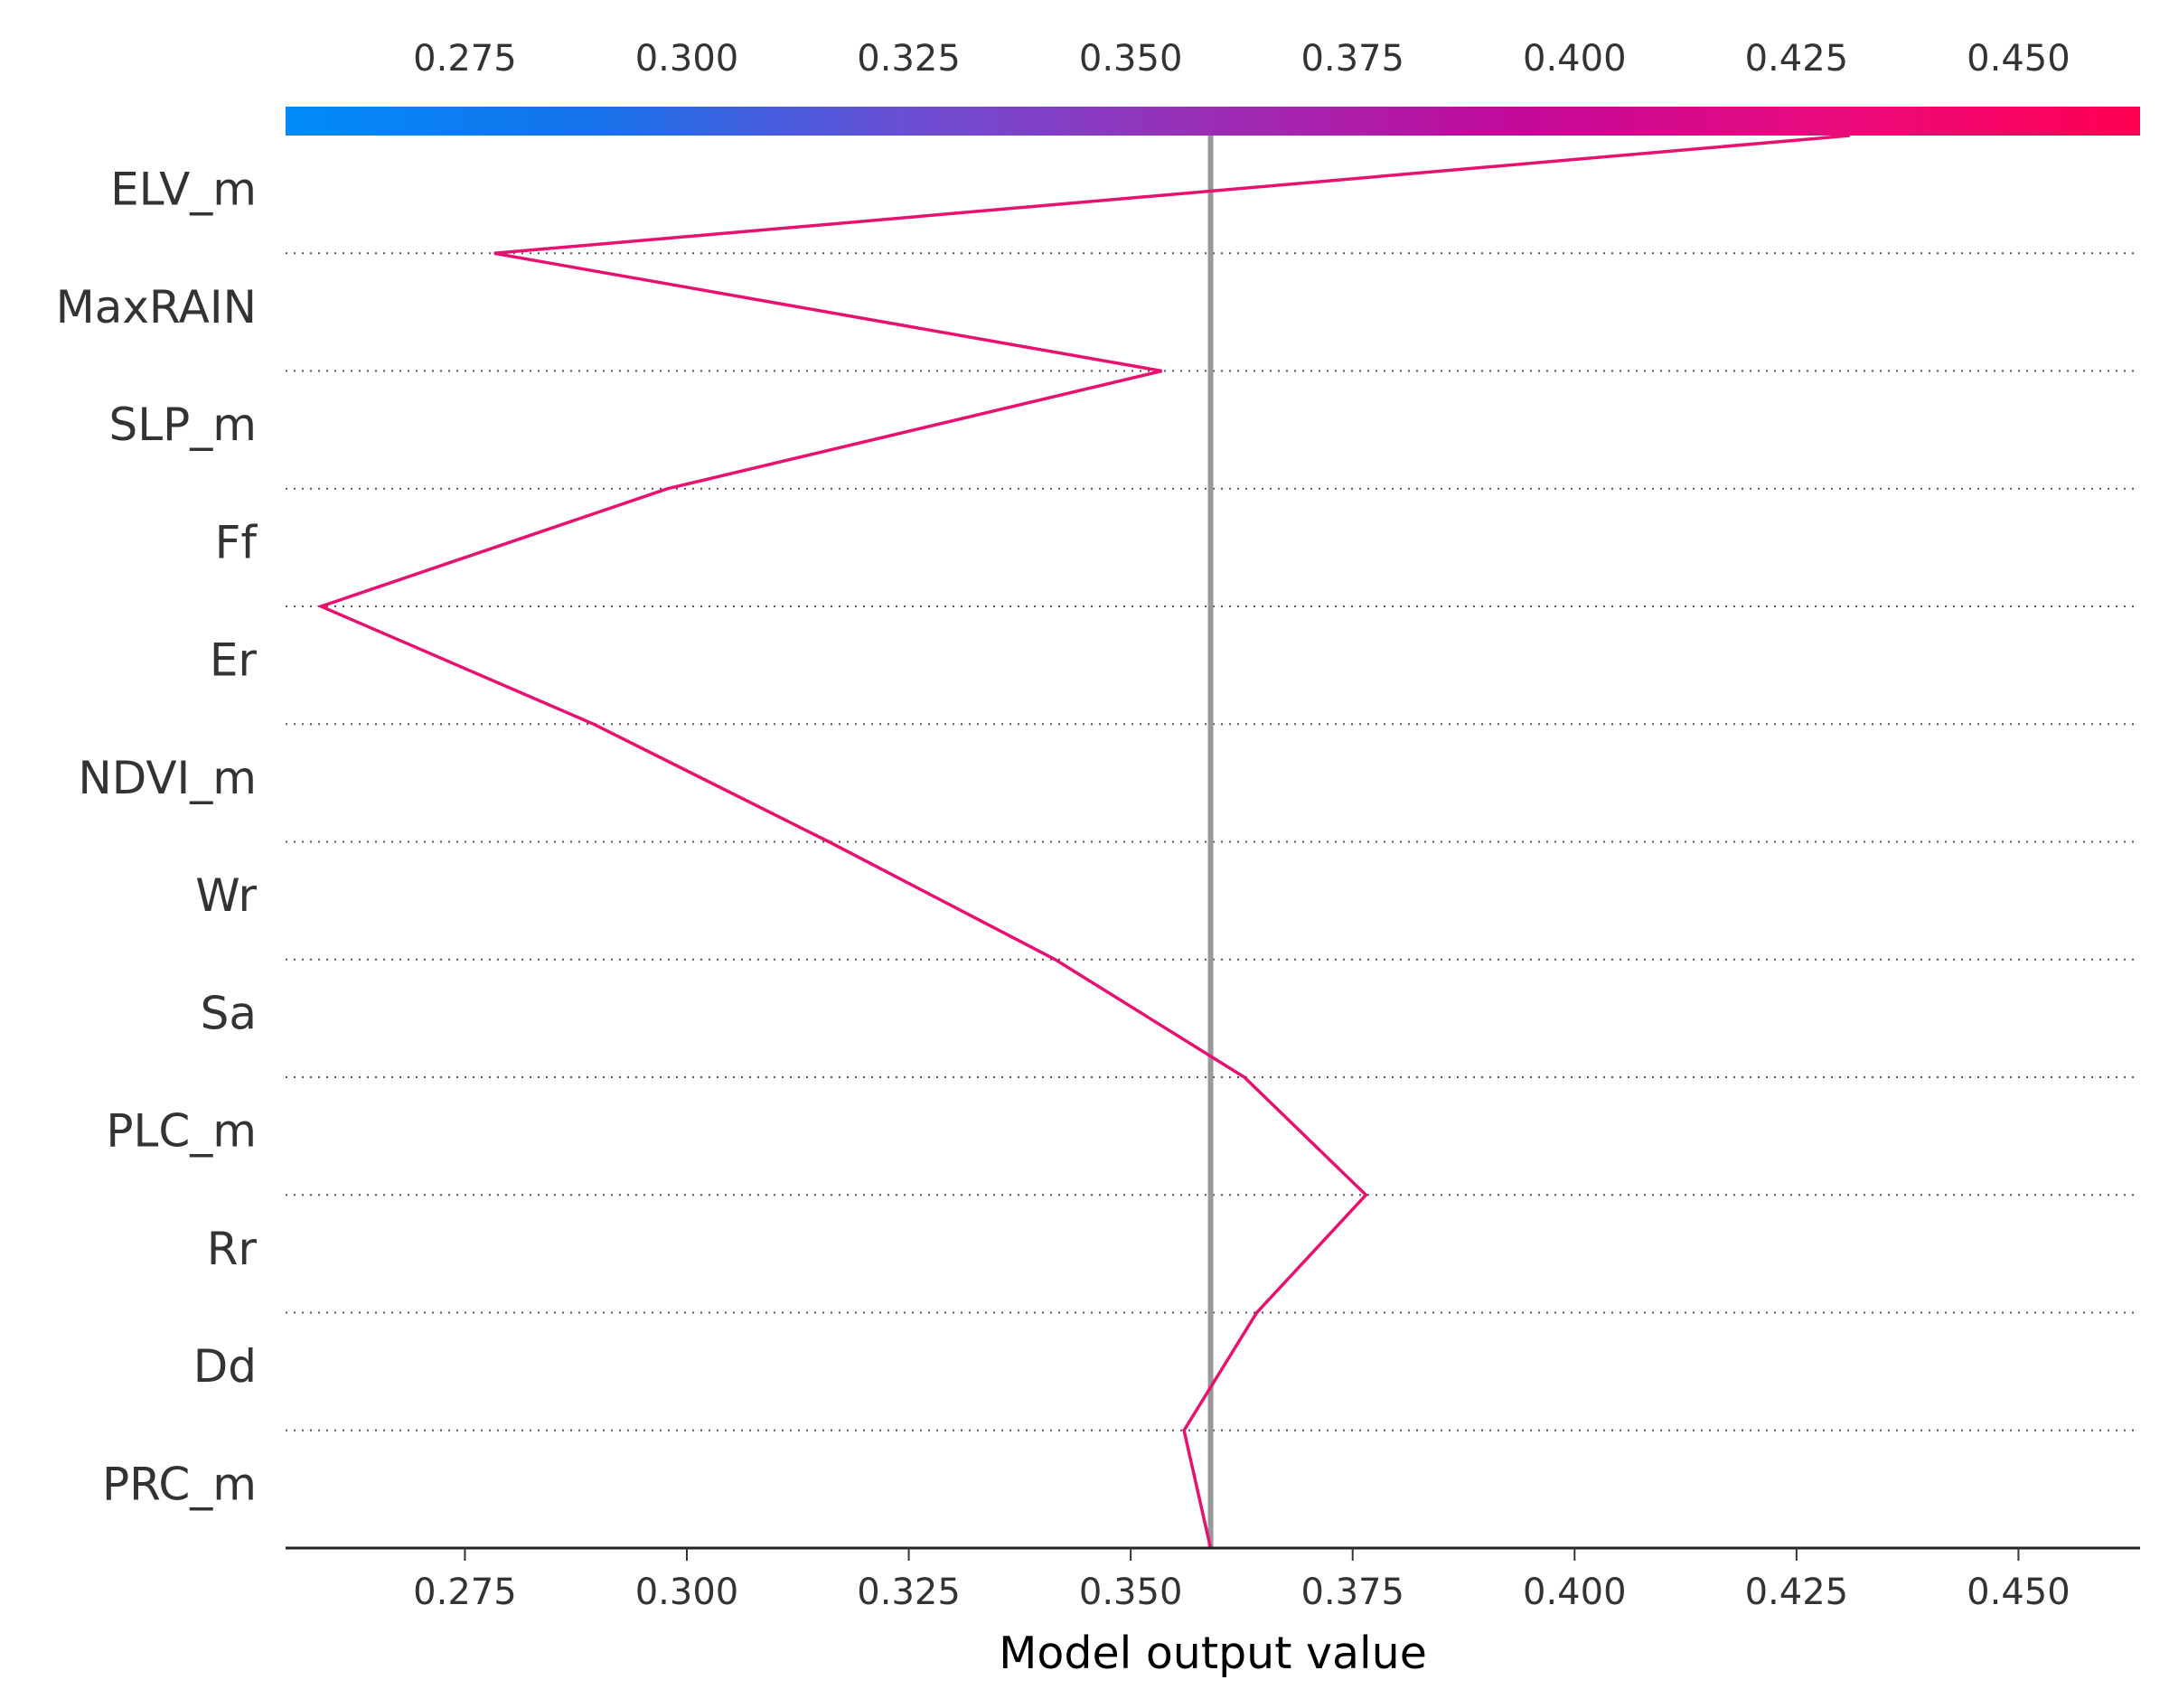 The width and height of the screenshot is (2169, 1708). What do you see at coordinates (183, 425) in the screenshot?
I see `feature-label: SLP_m` at bounding box center [183, 425].